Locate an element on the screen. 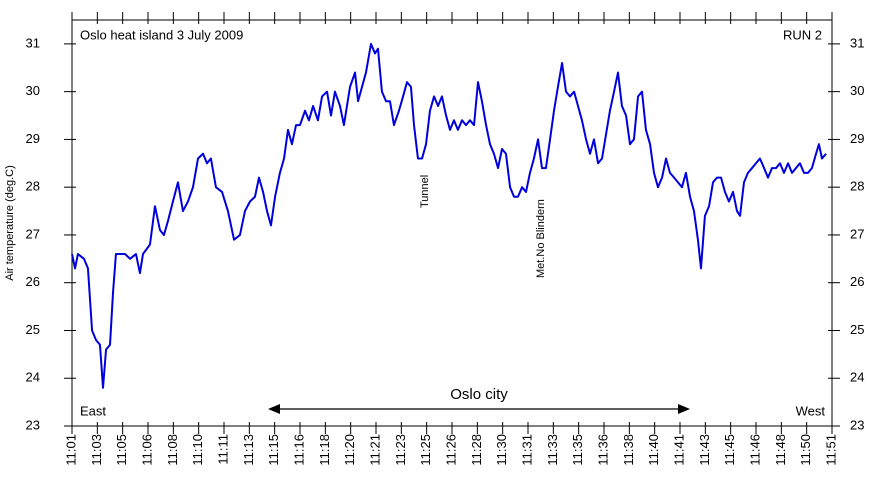  y2-tick-label: 24 is located at coordinates (857, 377).